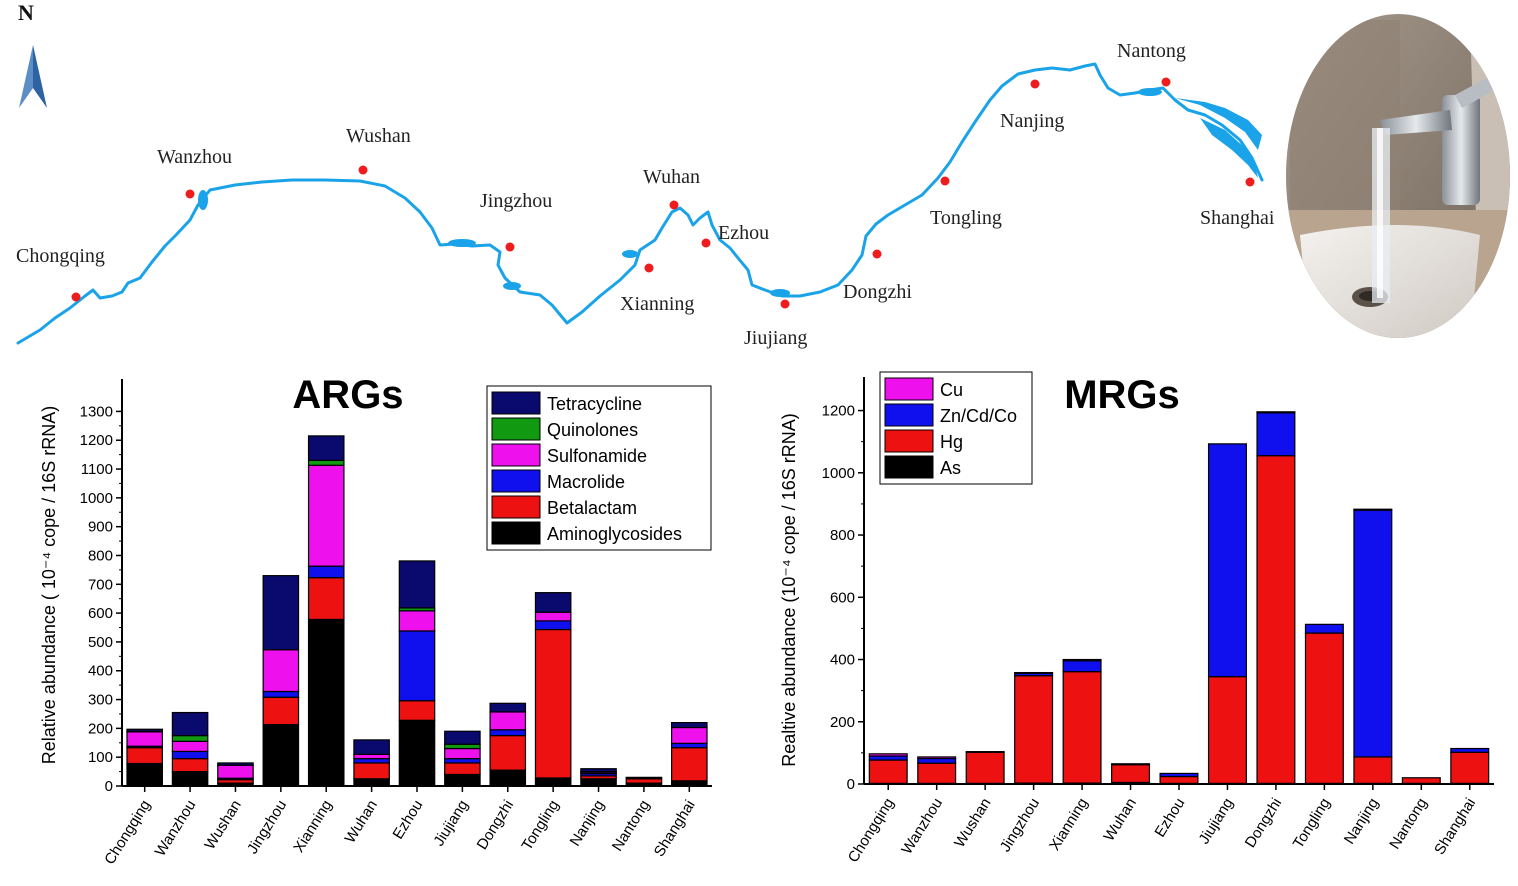  Describe the element at coordinates (1237, 218) in the screenshot. I see `city-label: Shanghai` at that location.